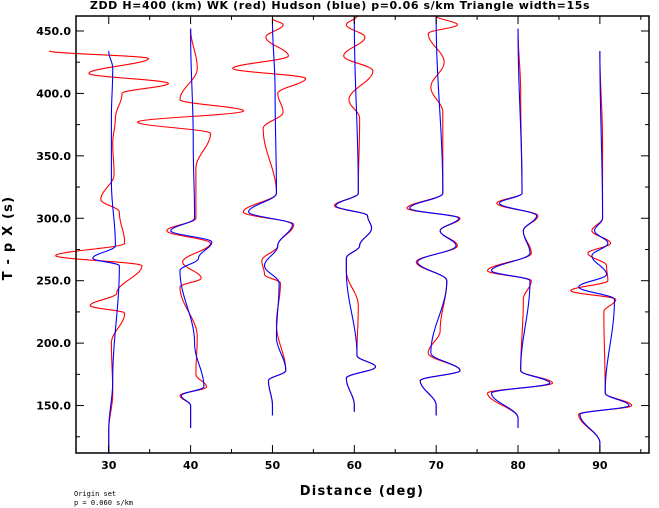  I want to click on x-tick-label: 50, so click(273, 465).